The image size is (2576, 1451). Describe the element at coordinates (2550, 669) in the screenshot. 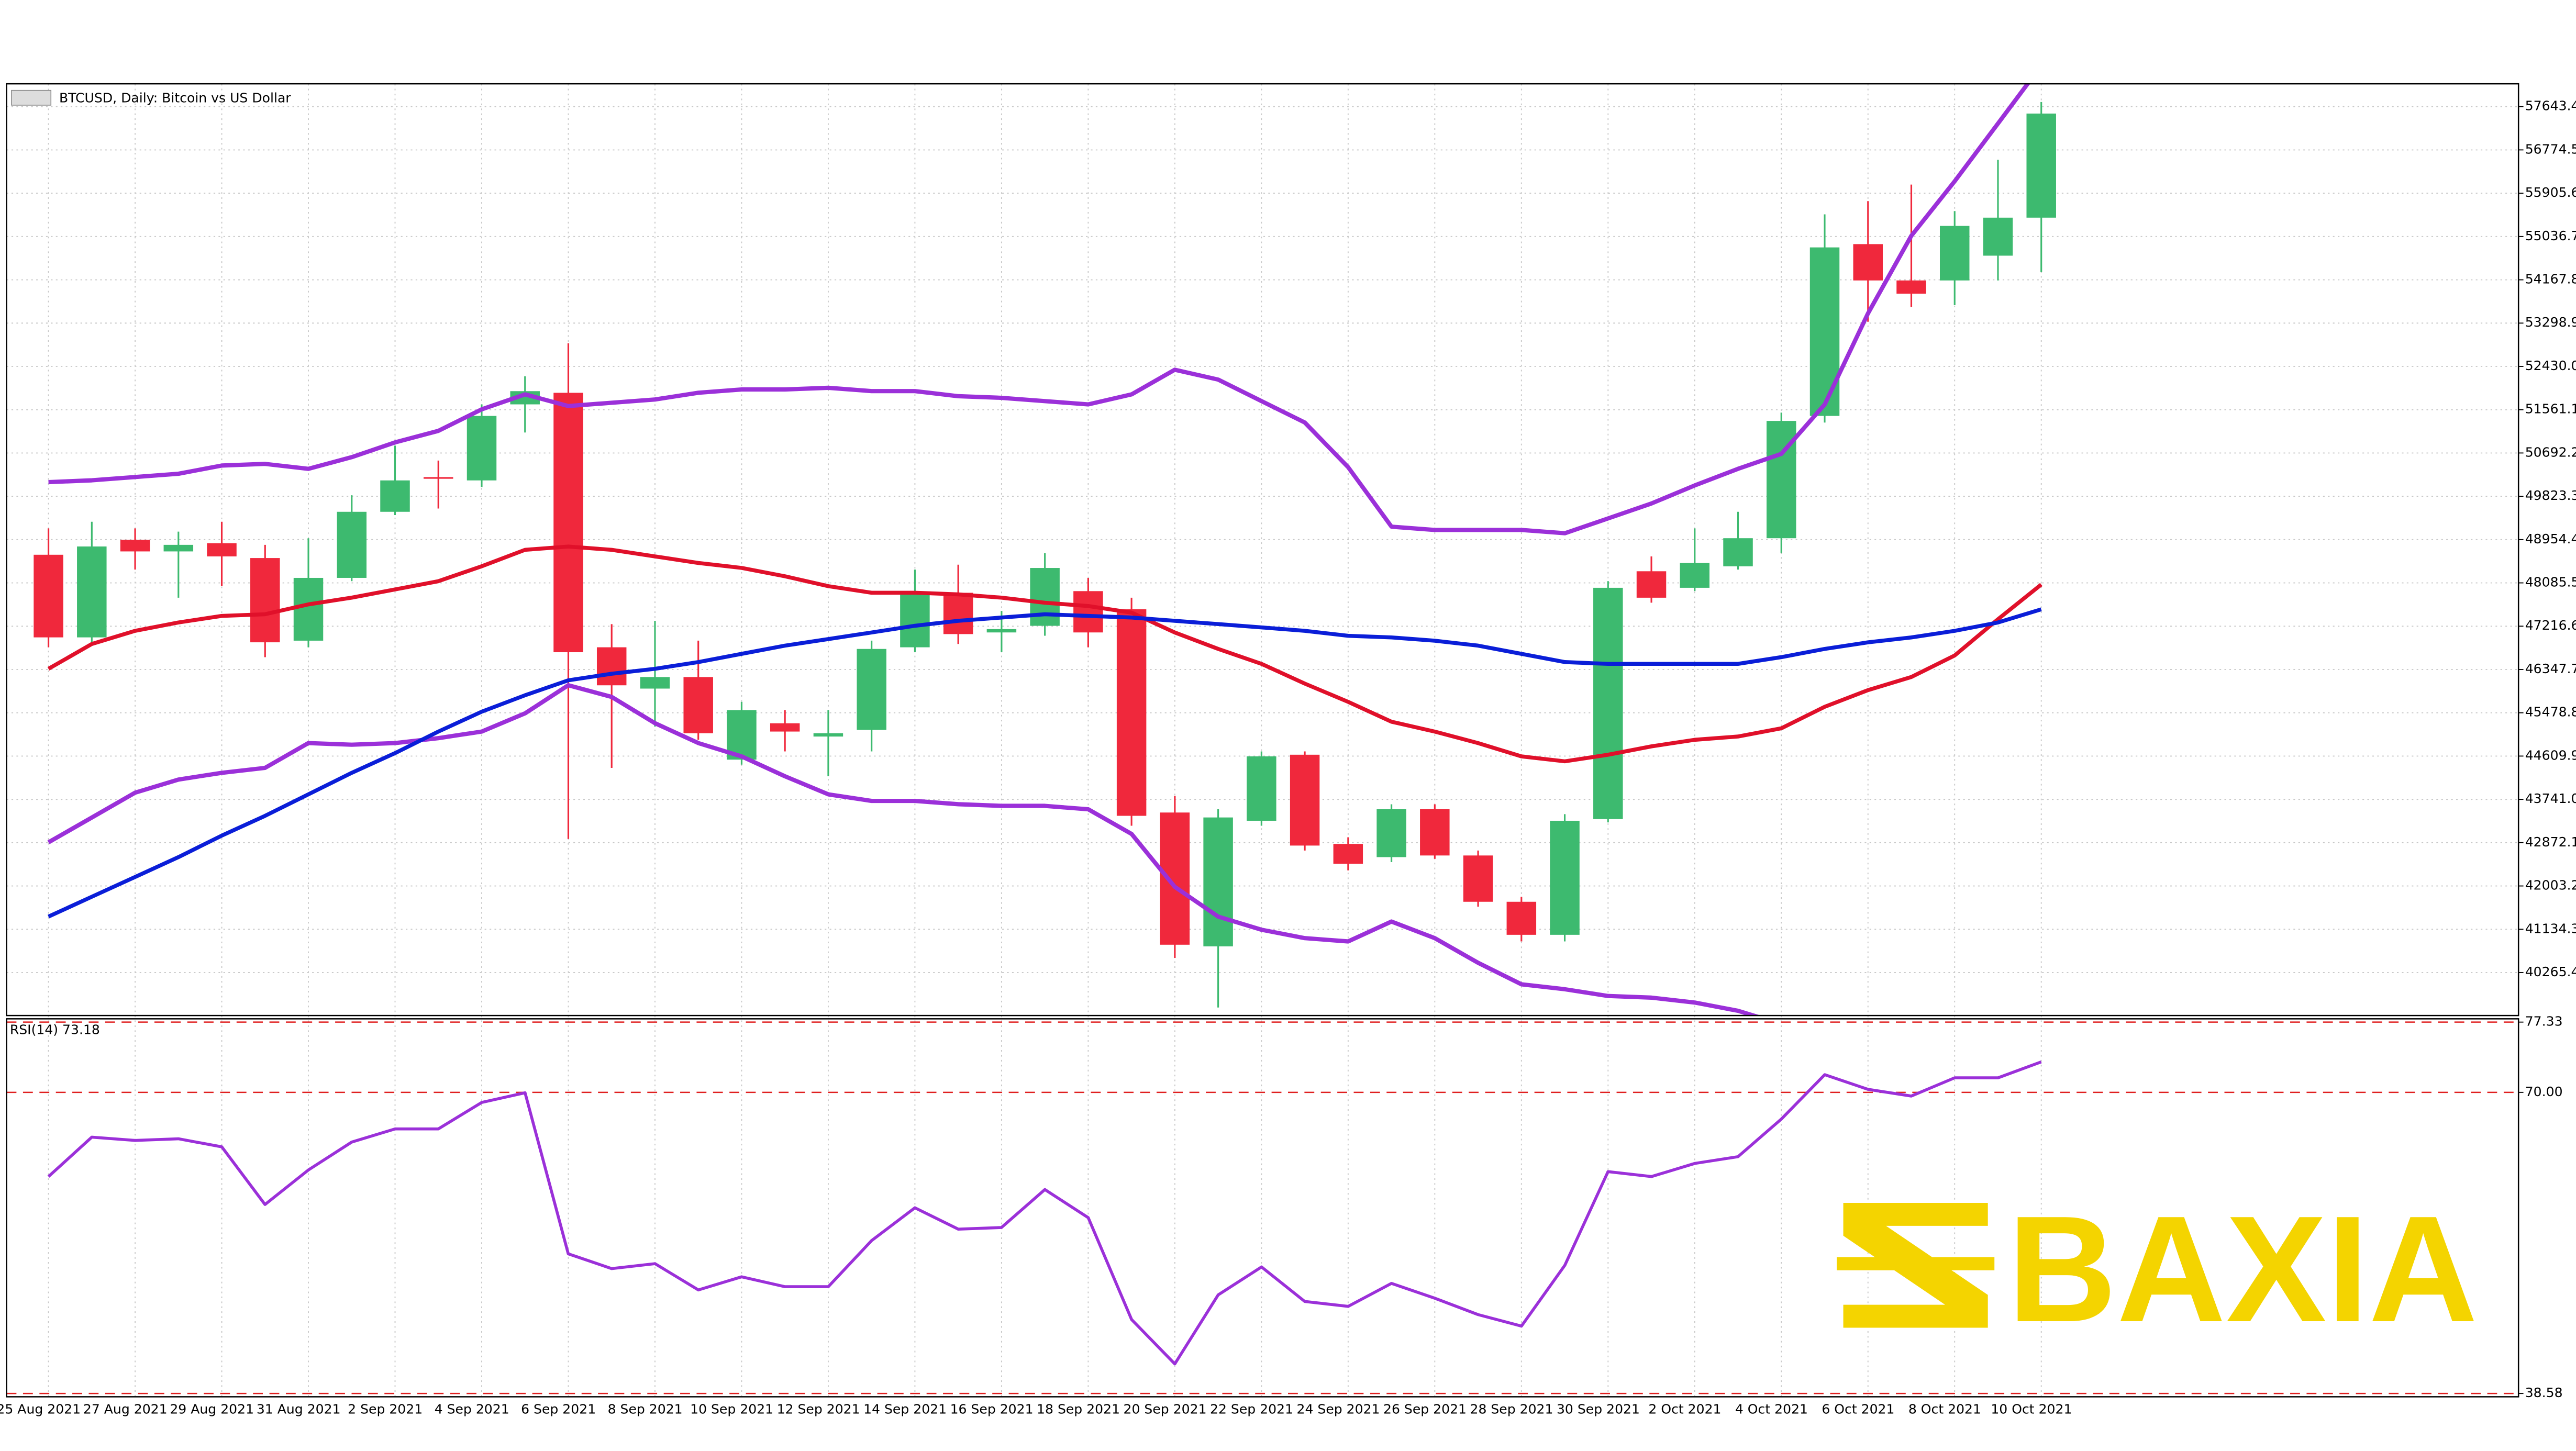

I see `y-tick-label: 46347.70` at that location.